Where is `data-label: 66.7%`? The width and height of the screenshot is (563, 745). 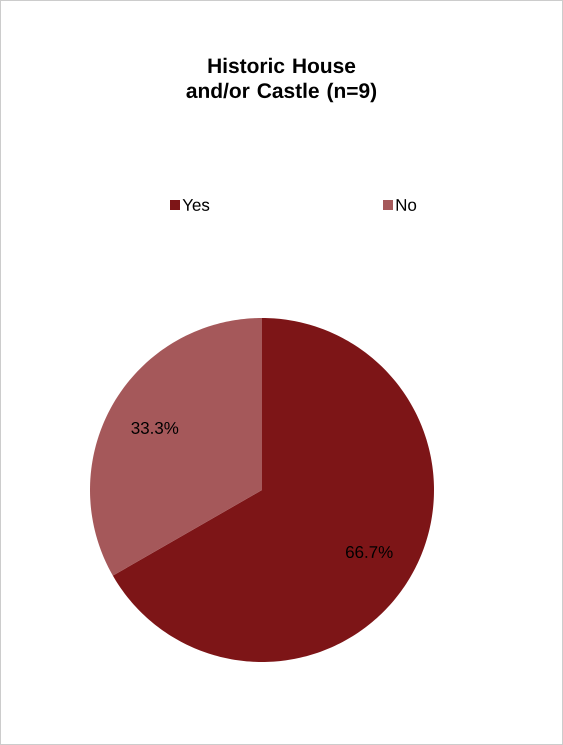 data-label: 66.7% is located at coordinates (369, 552).